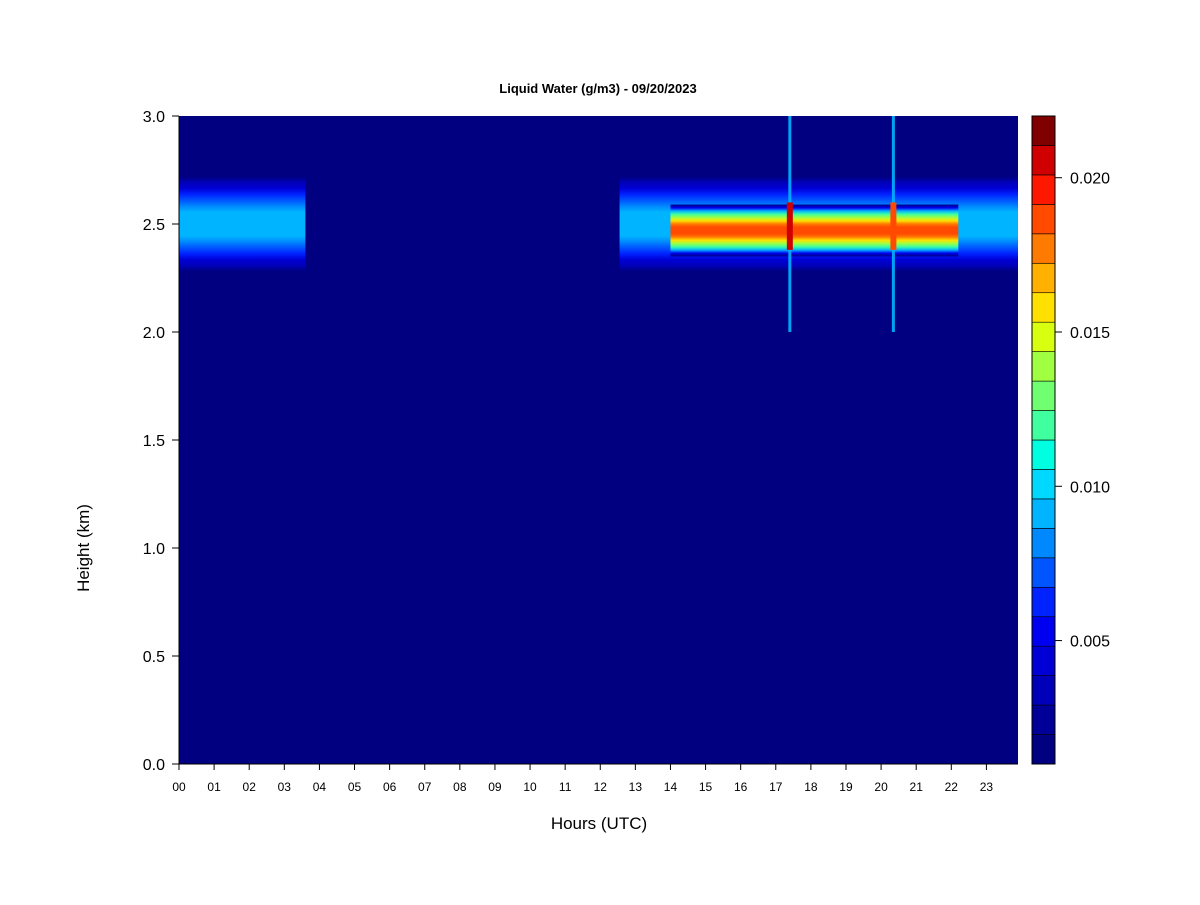  I want to click on colorbar-tick-label: 0.020, so click(1090, 179).